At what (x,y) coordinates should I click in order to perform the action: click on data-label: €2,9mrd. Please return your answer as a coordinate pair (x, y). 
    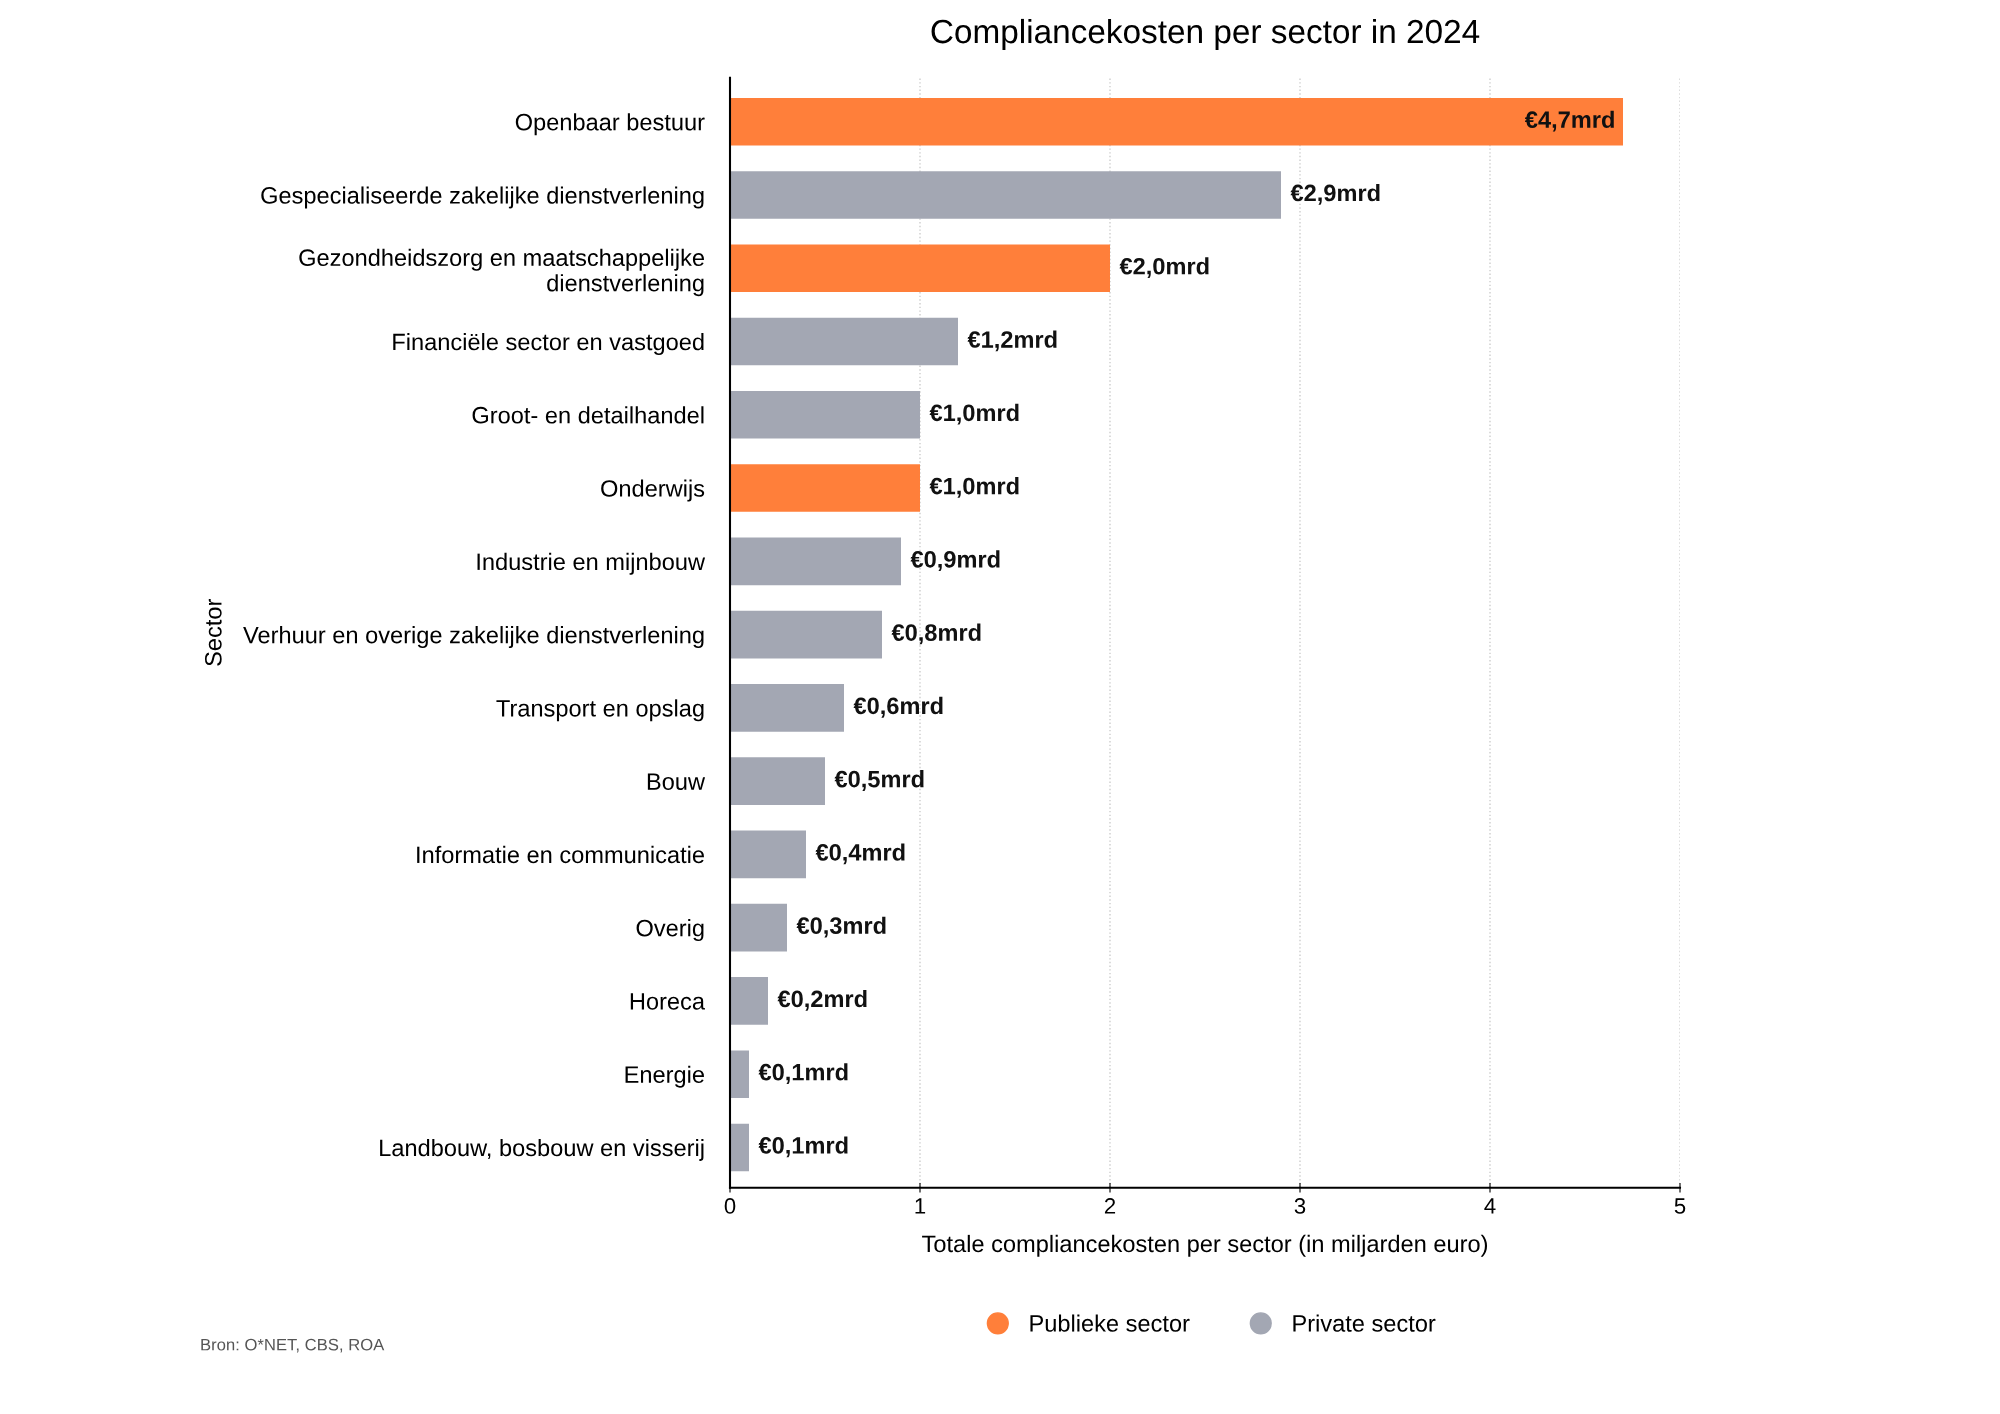
    Looking at the image, I should click on (1335, 194).